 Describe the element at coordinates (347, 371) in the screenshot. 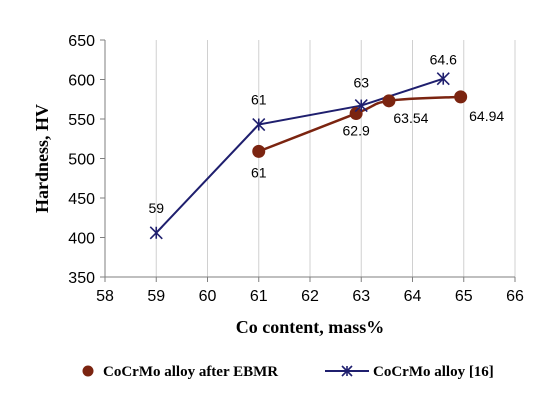

I see `legend-marker-ref` at that location.